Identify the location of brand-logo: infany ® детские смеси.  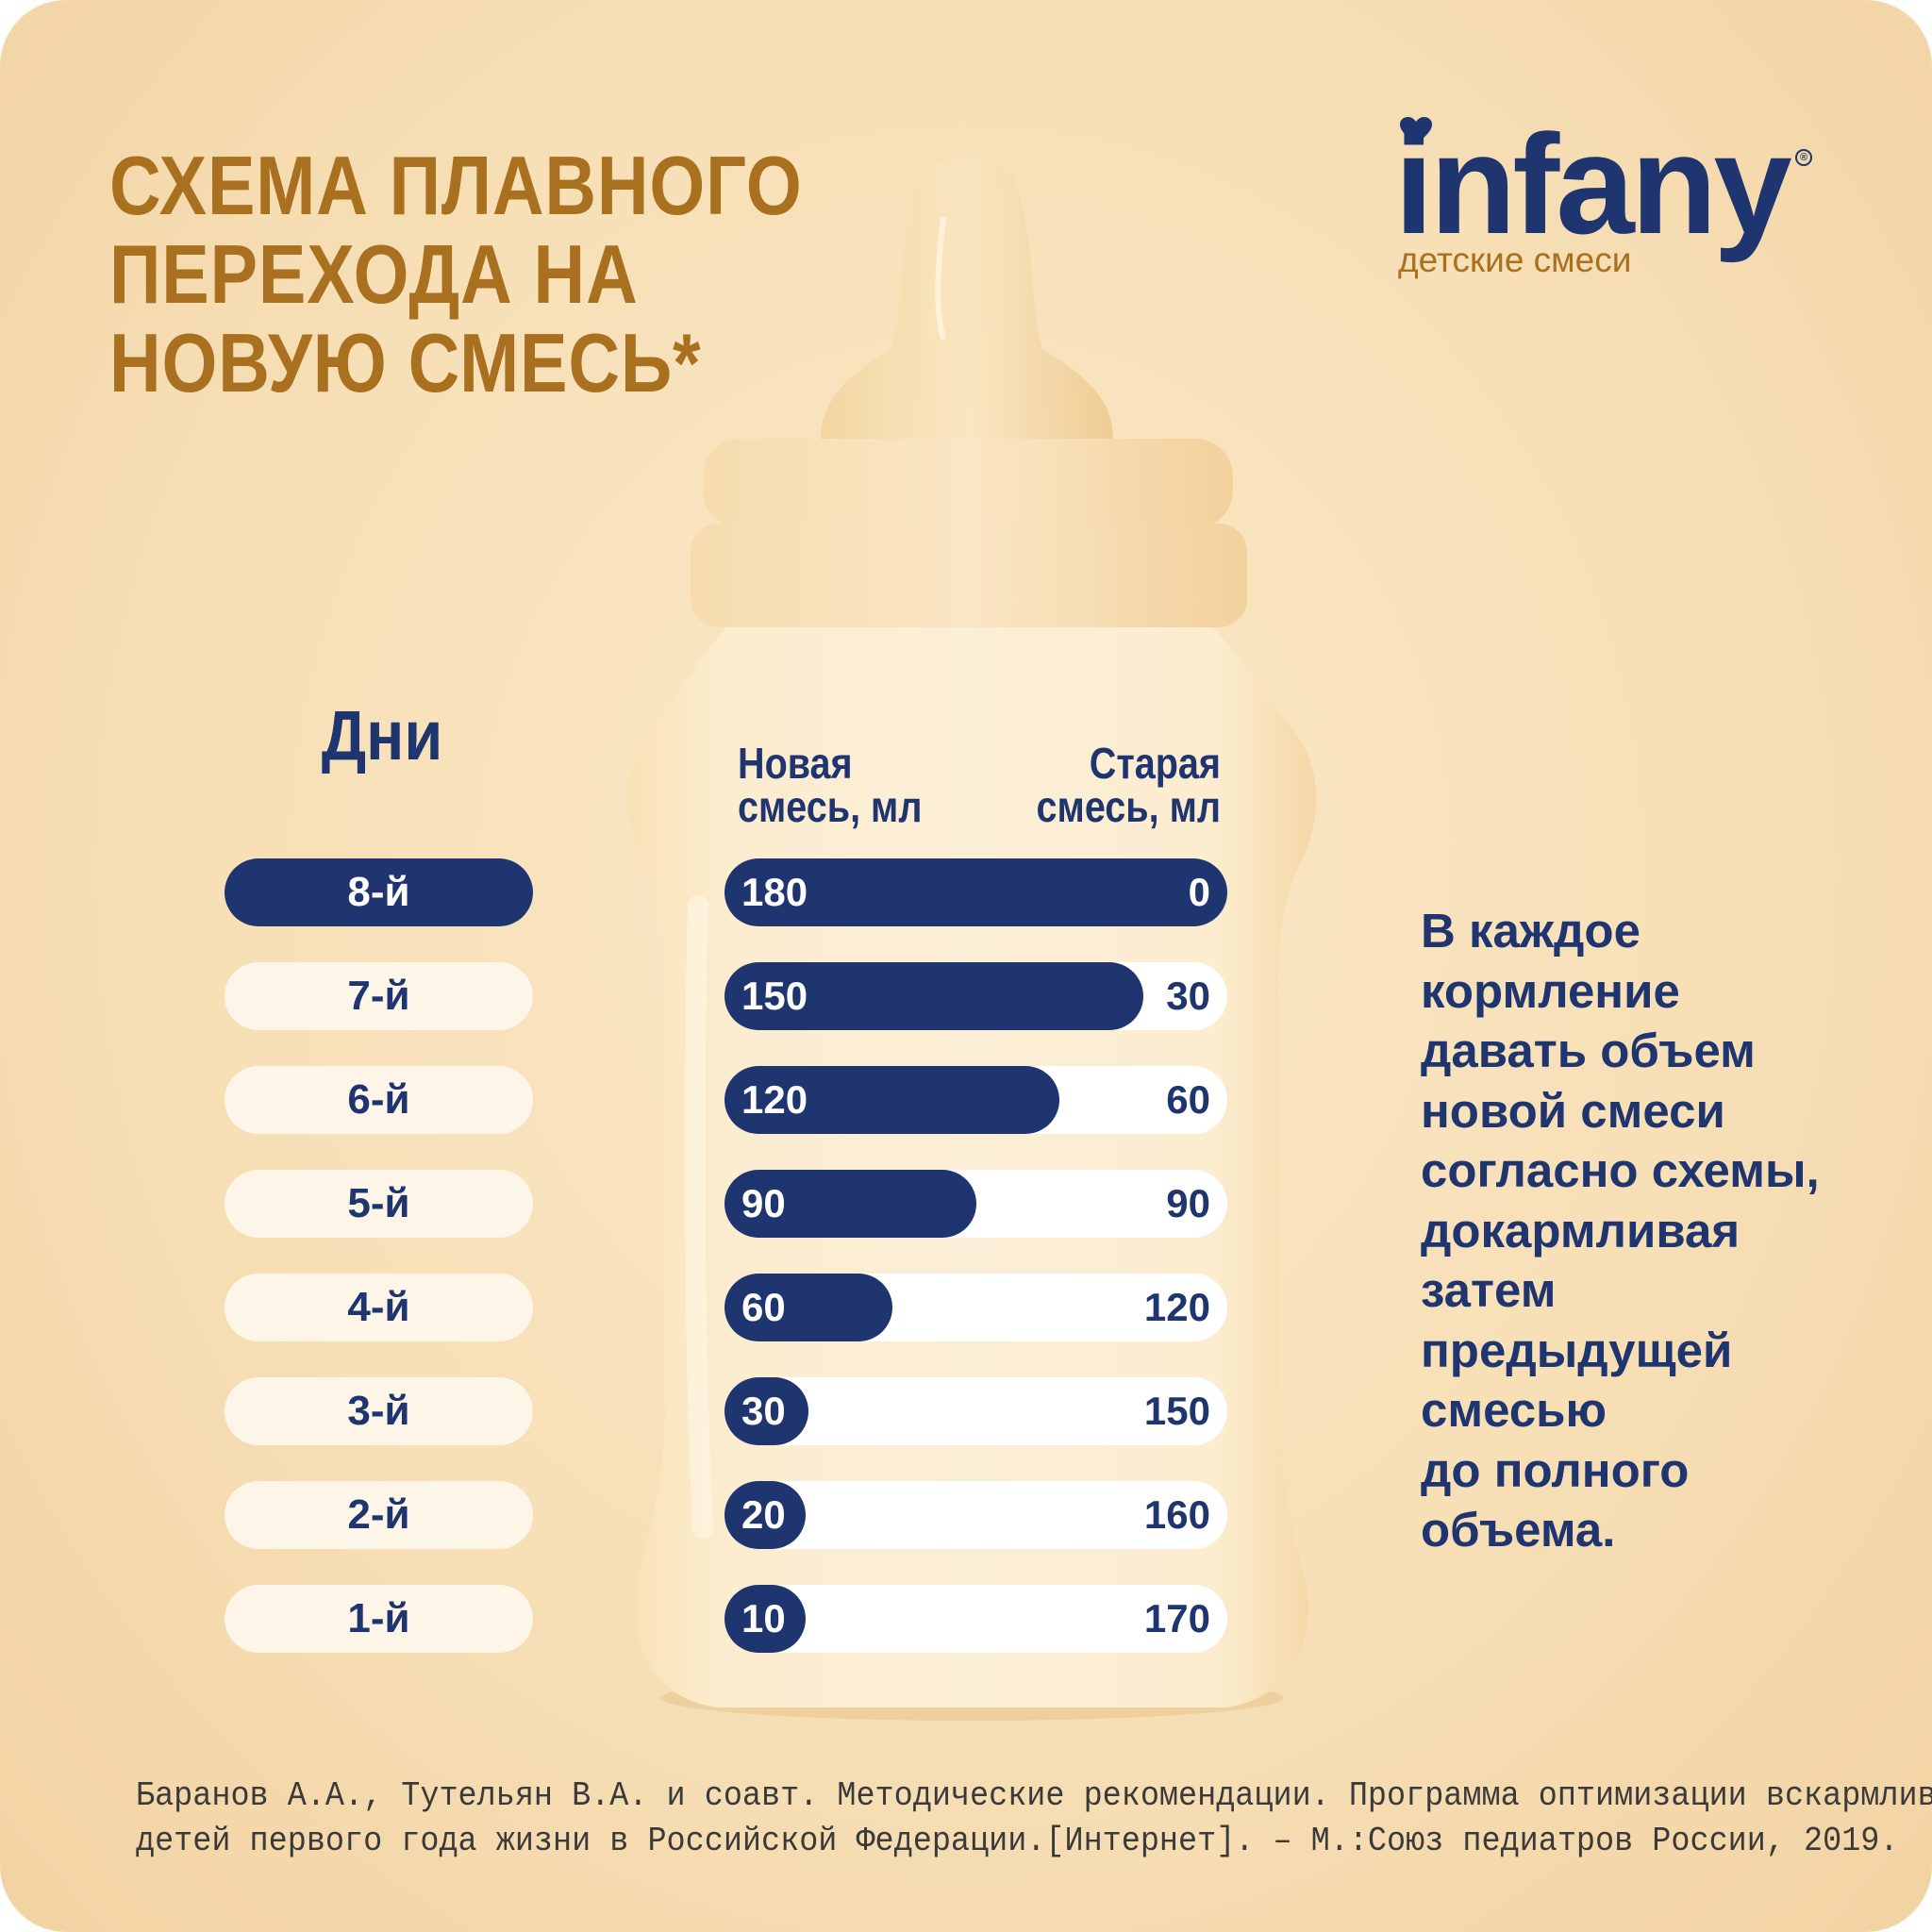
(1616, 202).